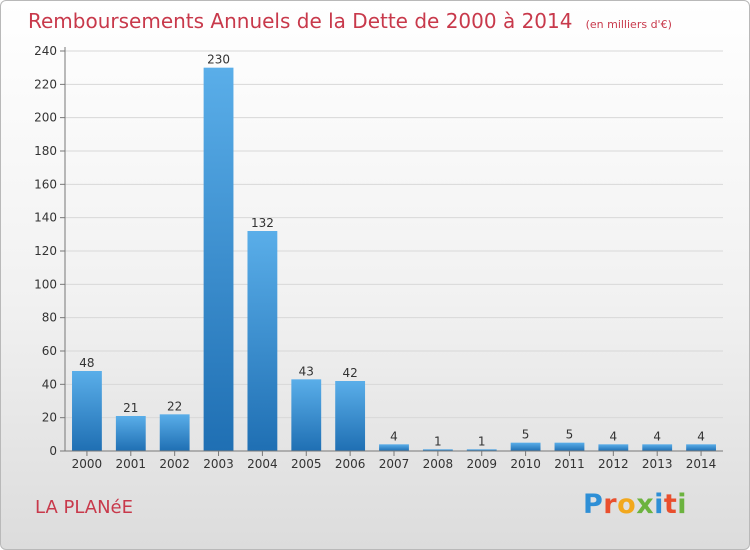  I want to click on x-tick-label: 2014, so click(701, 464).